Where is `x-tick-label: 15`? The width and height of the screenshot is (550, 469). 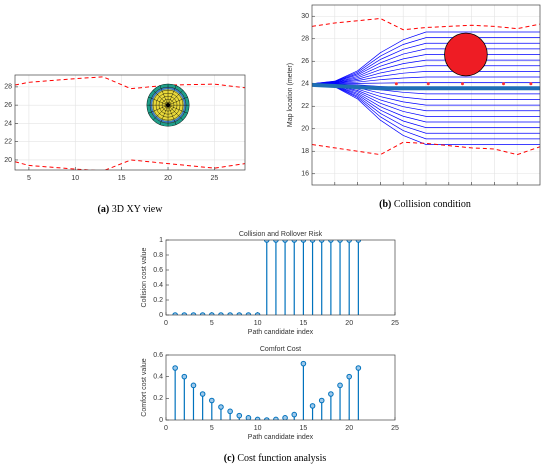
x-tick-label: 15 is located at coordinates (304, 323).